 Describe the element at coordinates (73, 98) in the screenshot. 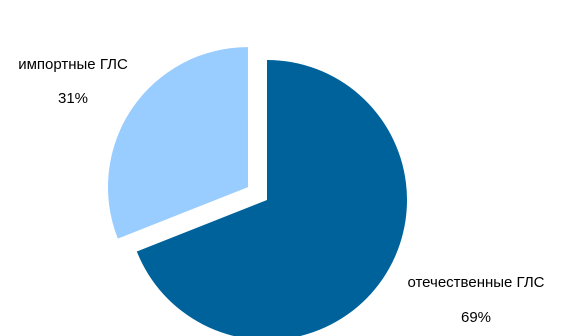

I see `slice-value-imported: 31%` at that location.